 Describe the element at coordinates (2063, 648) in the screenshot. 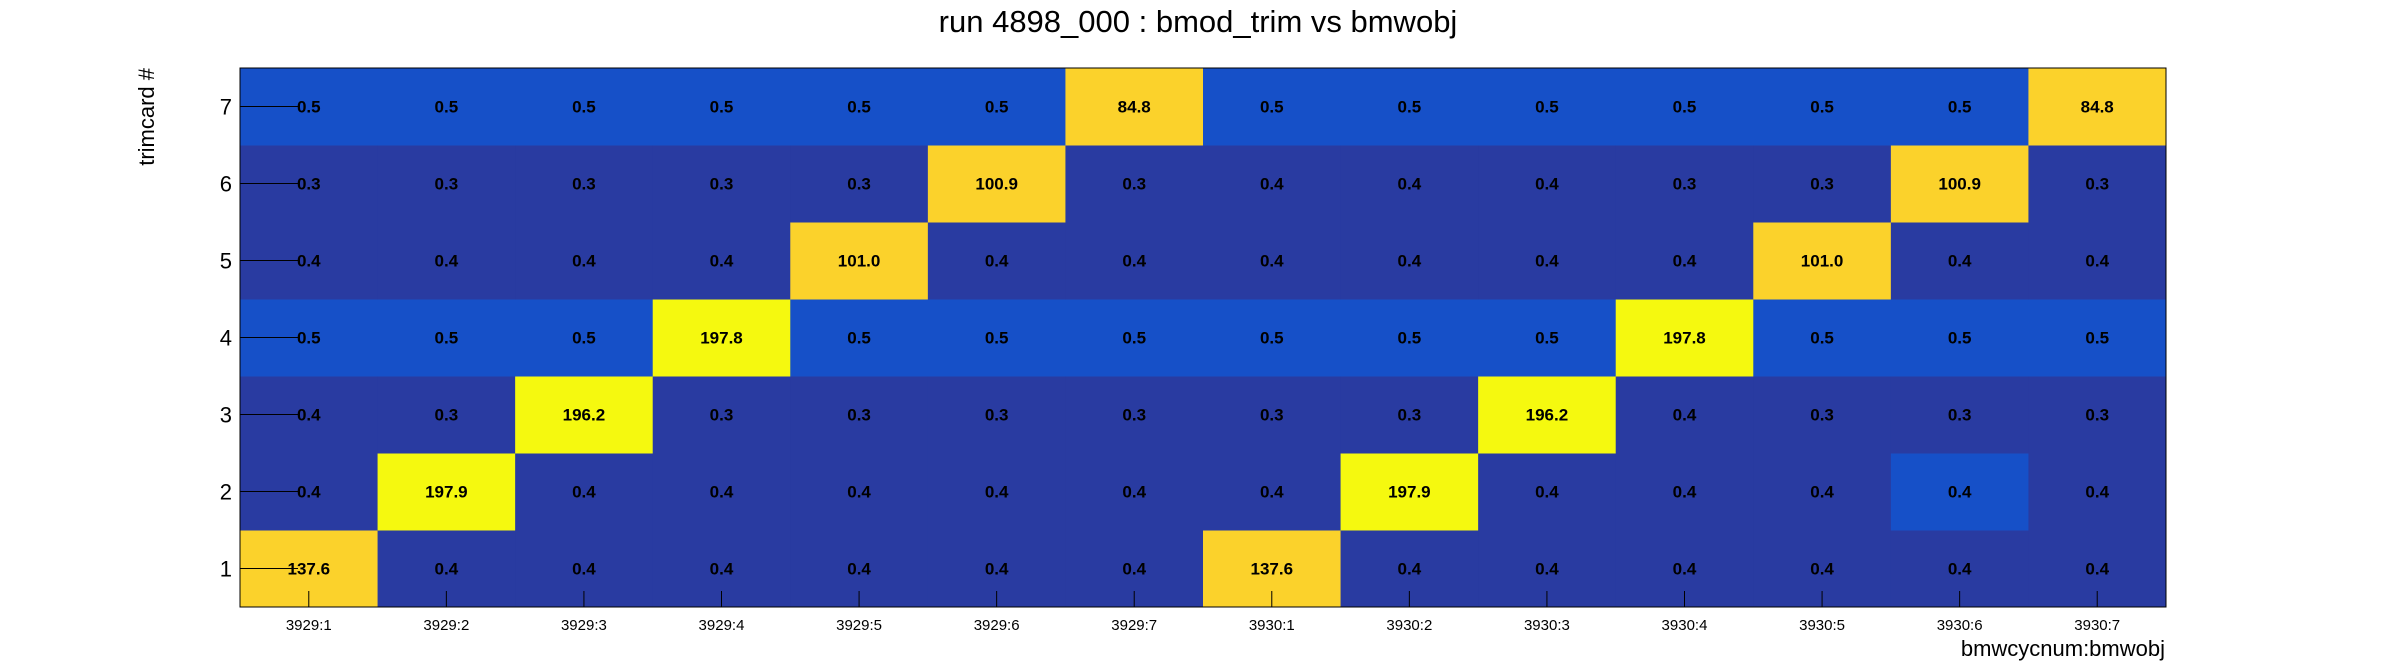

I see `x-axis-title: bmwcycnum:bmwobj` at that location.